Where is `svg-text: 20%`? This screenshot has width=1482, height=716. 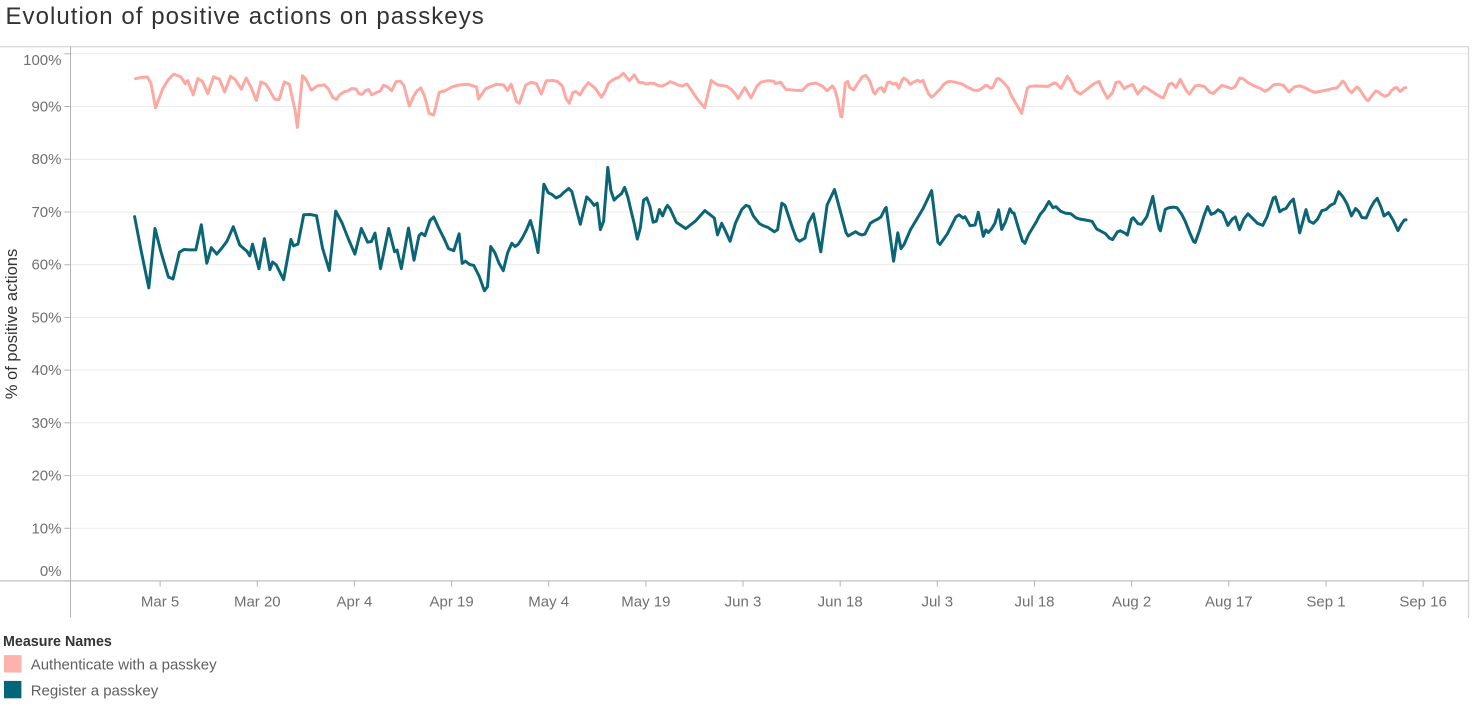
svg-text: 20% is located at coordinates (46, 476).